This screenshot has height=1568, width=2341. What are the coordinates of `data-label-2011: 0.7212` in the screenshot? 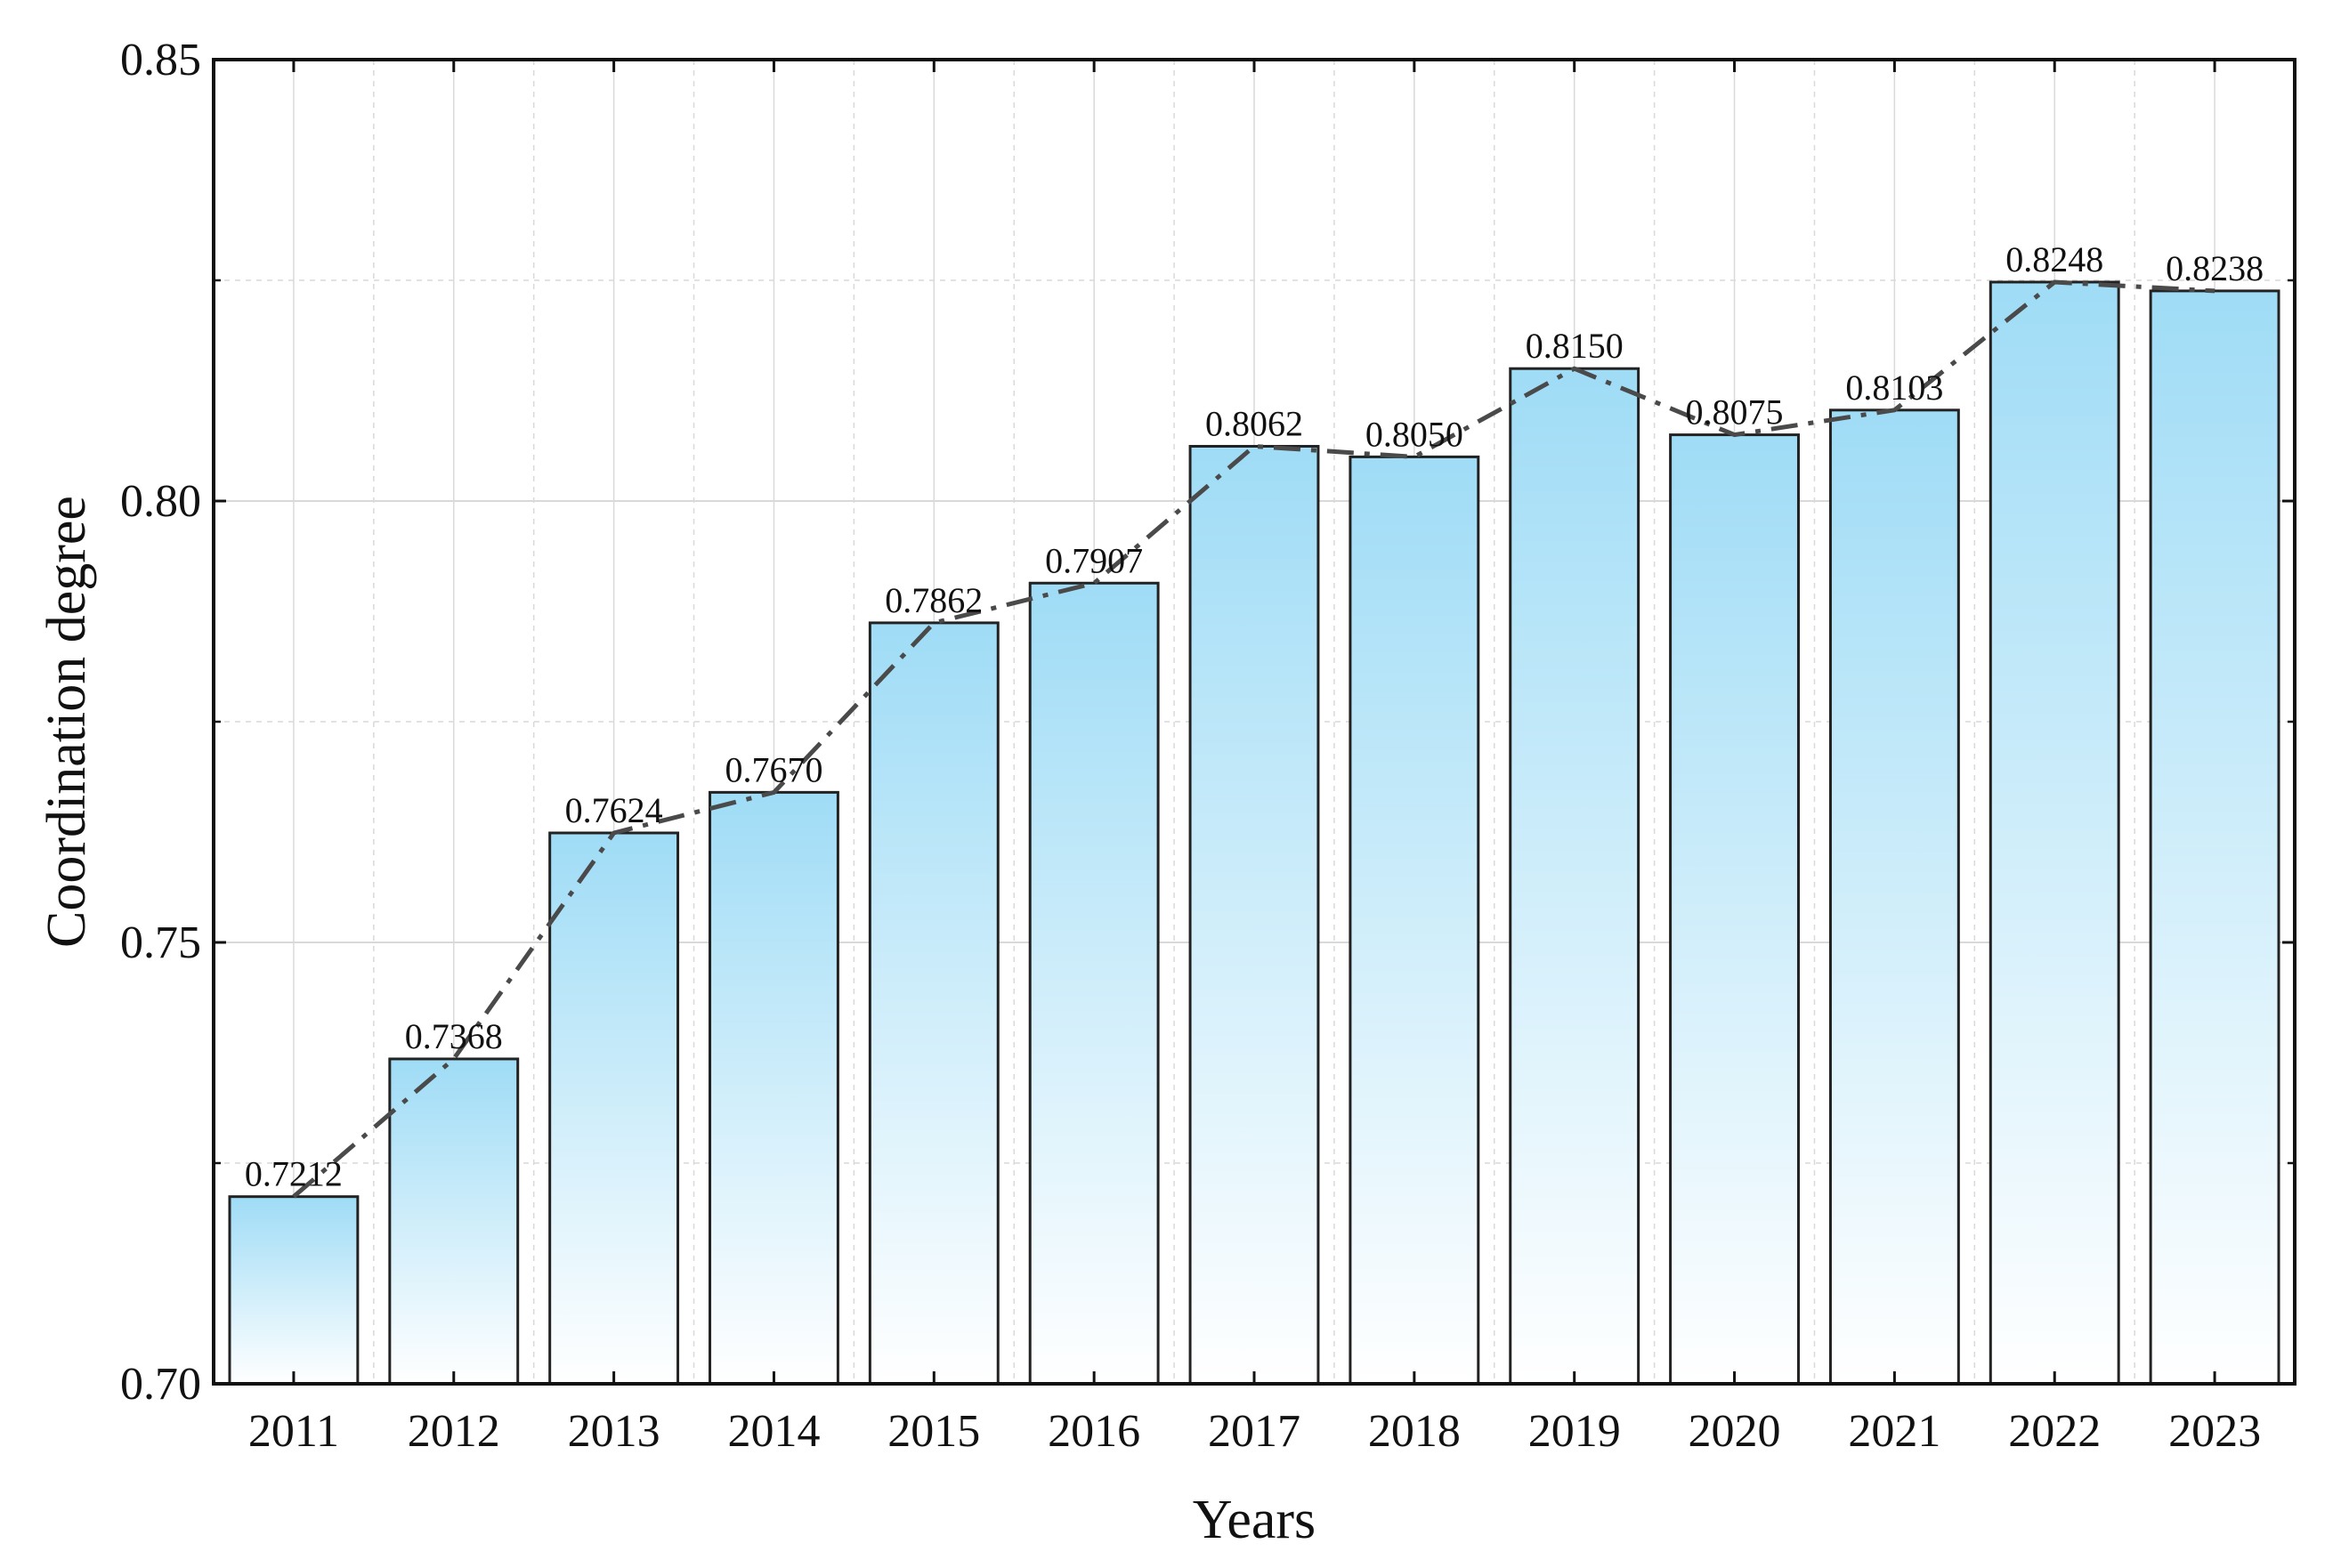 It's located at (294, 1174).